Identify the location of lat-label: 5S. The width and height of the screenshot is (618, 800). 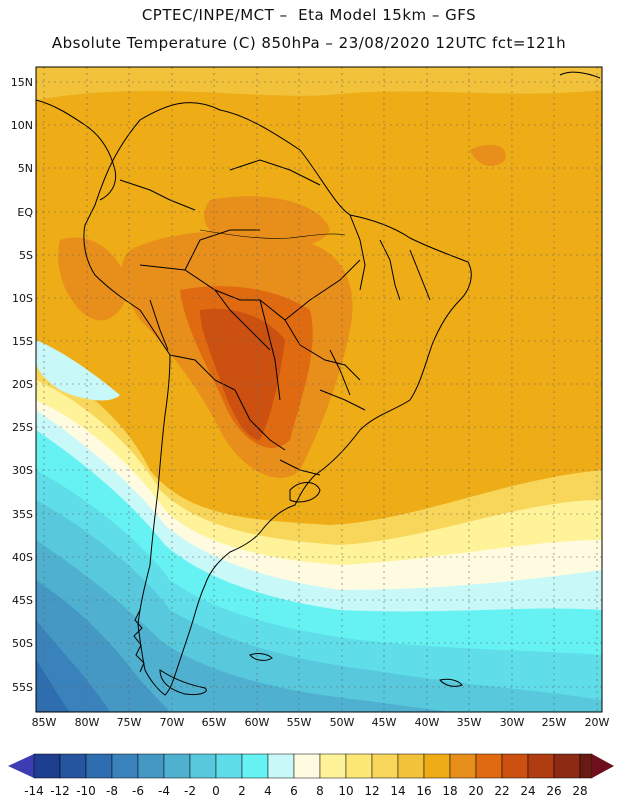
(26, 255).